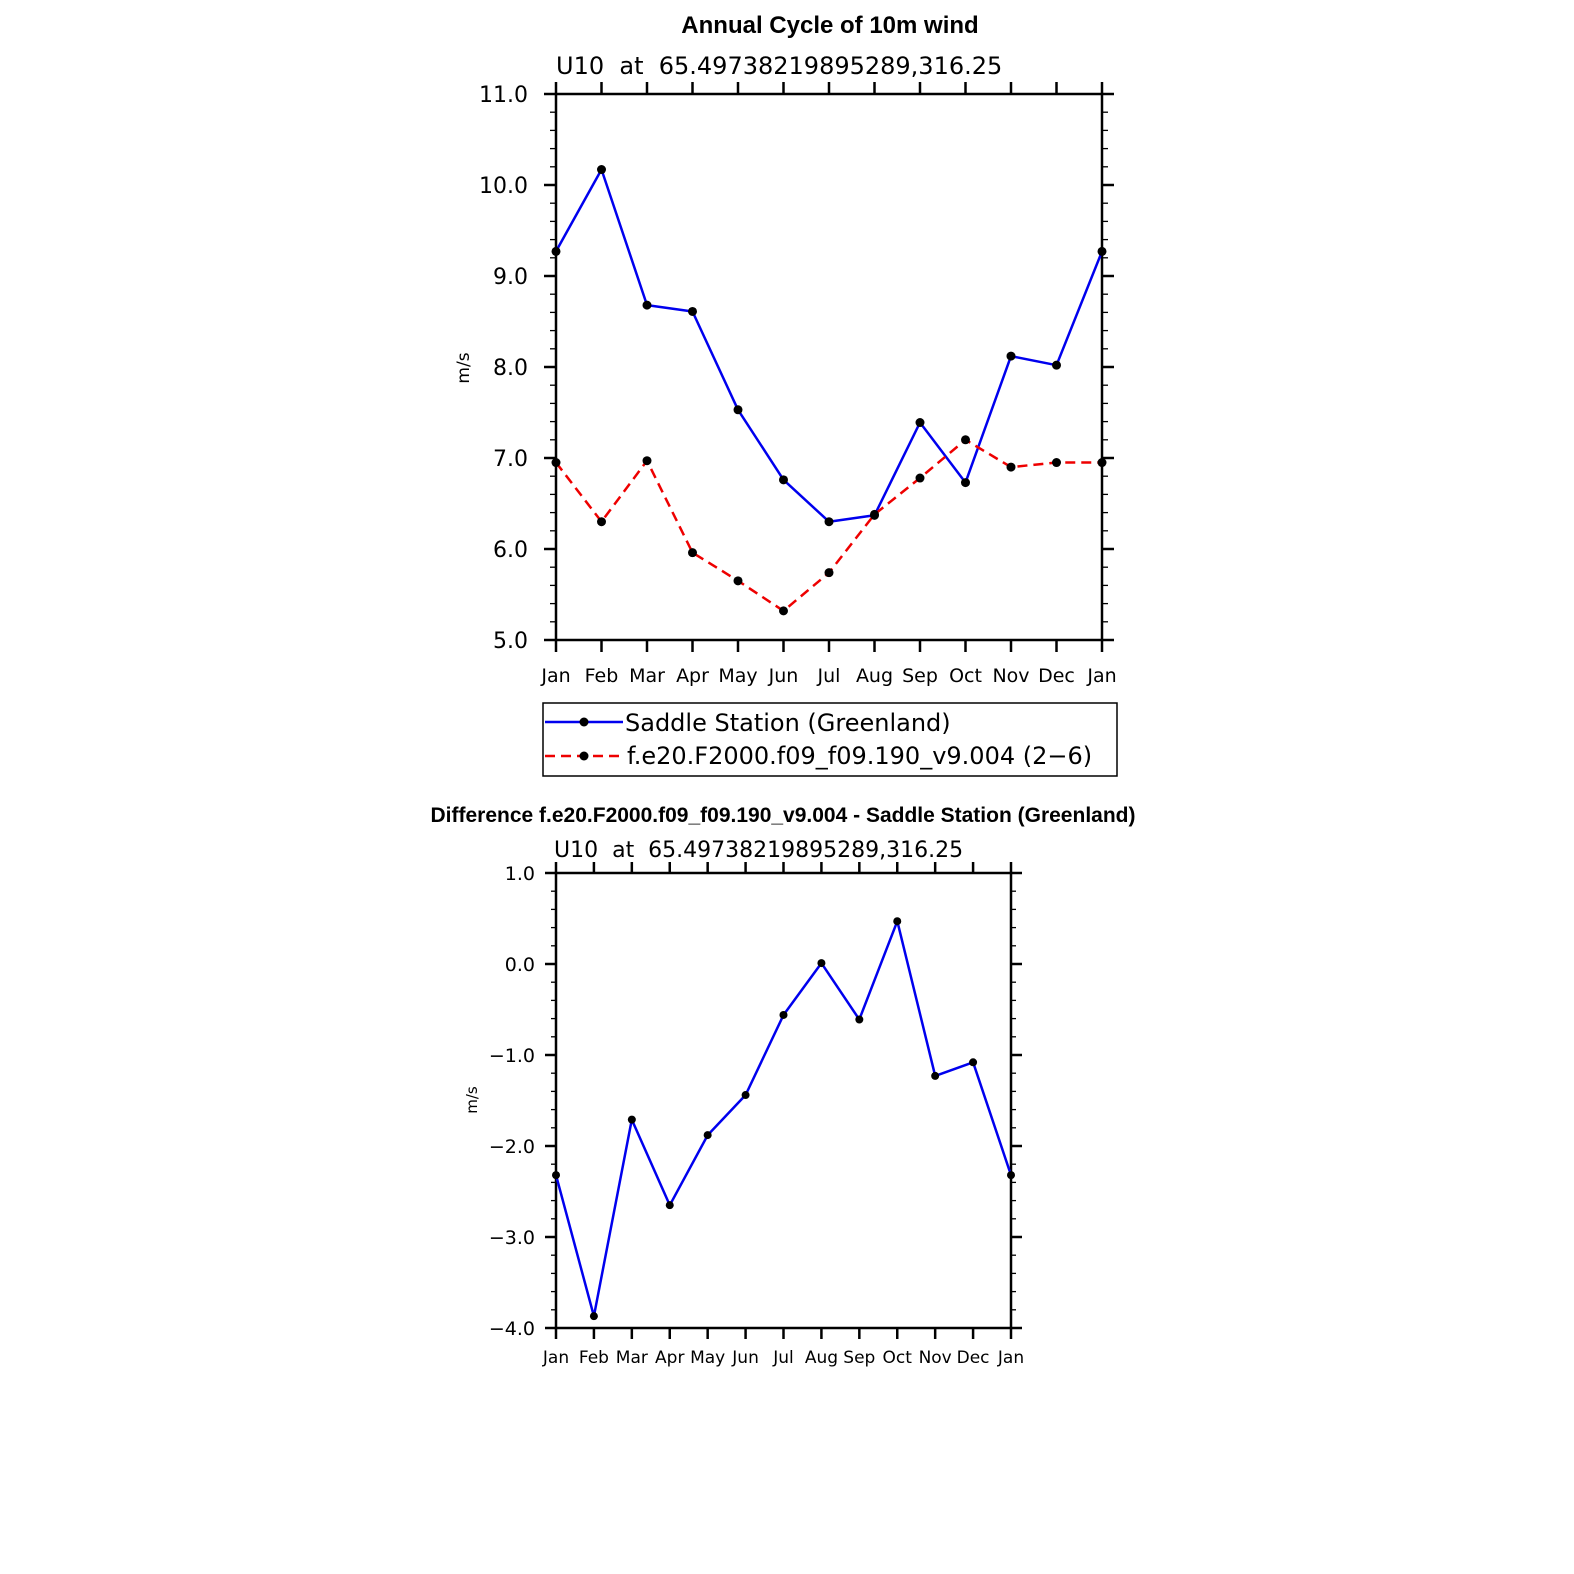 The image size is (1574, 1574). What do you see at coordinates (510, 459) in the screenshot?
I see `y-tick-label: 7.0` at bounding box center [510, 459].